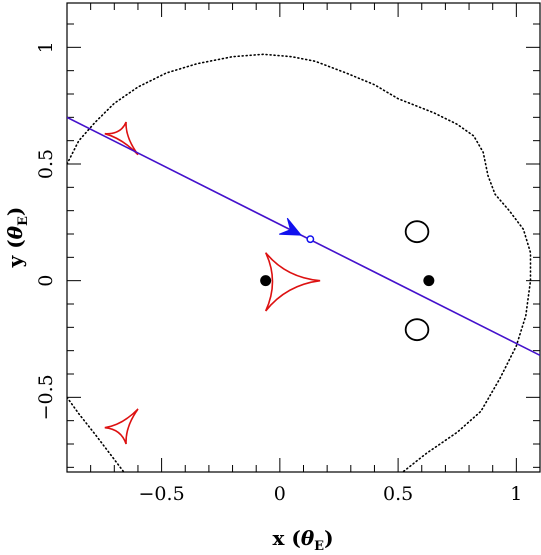 Image resolution: width=541 pixels, height=555 pixels. I want to click on y-axis-label: y (θE), so click(17, 238).